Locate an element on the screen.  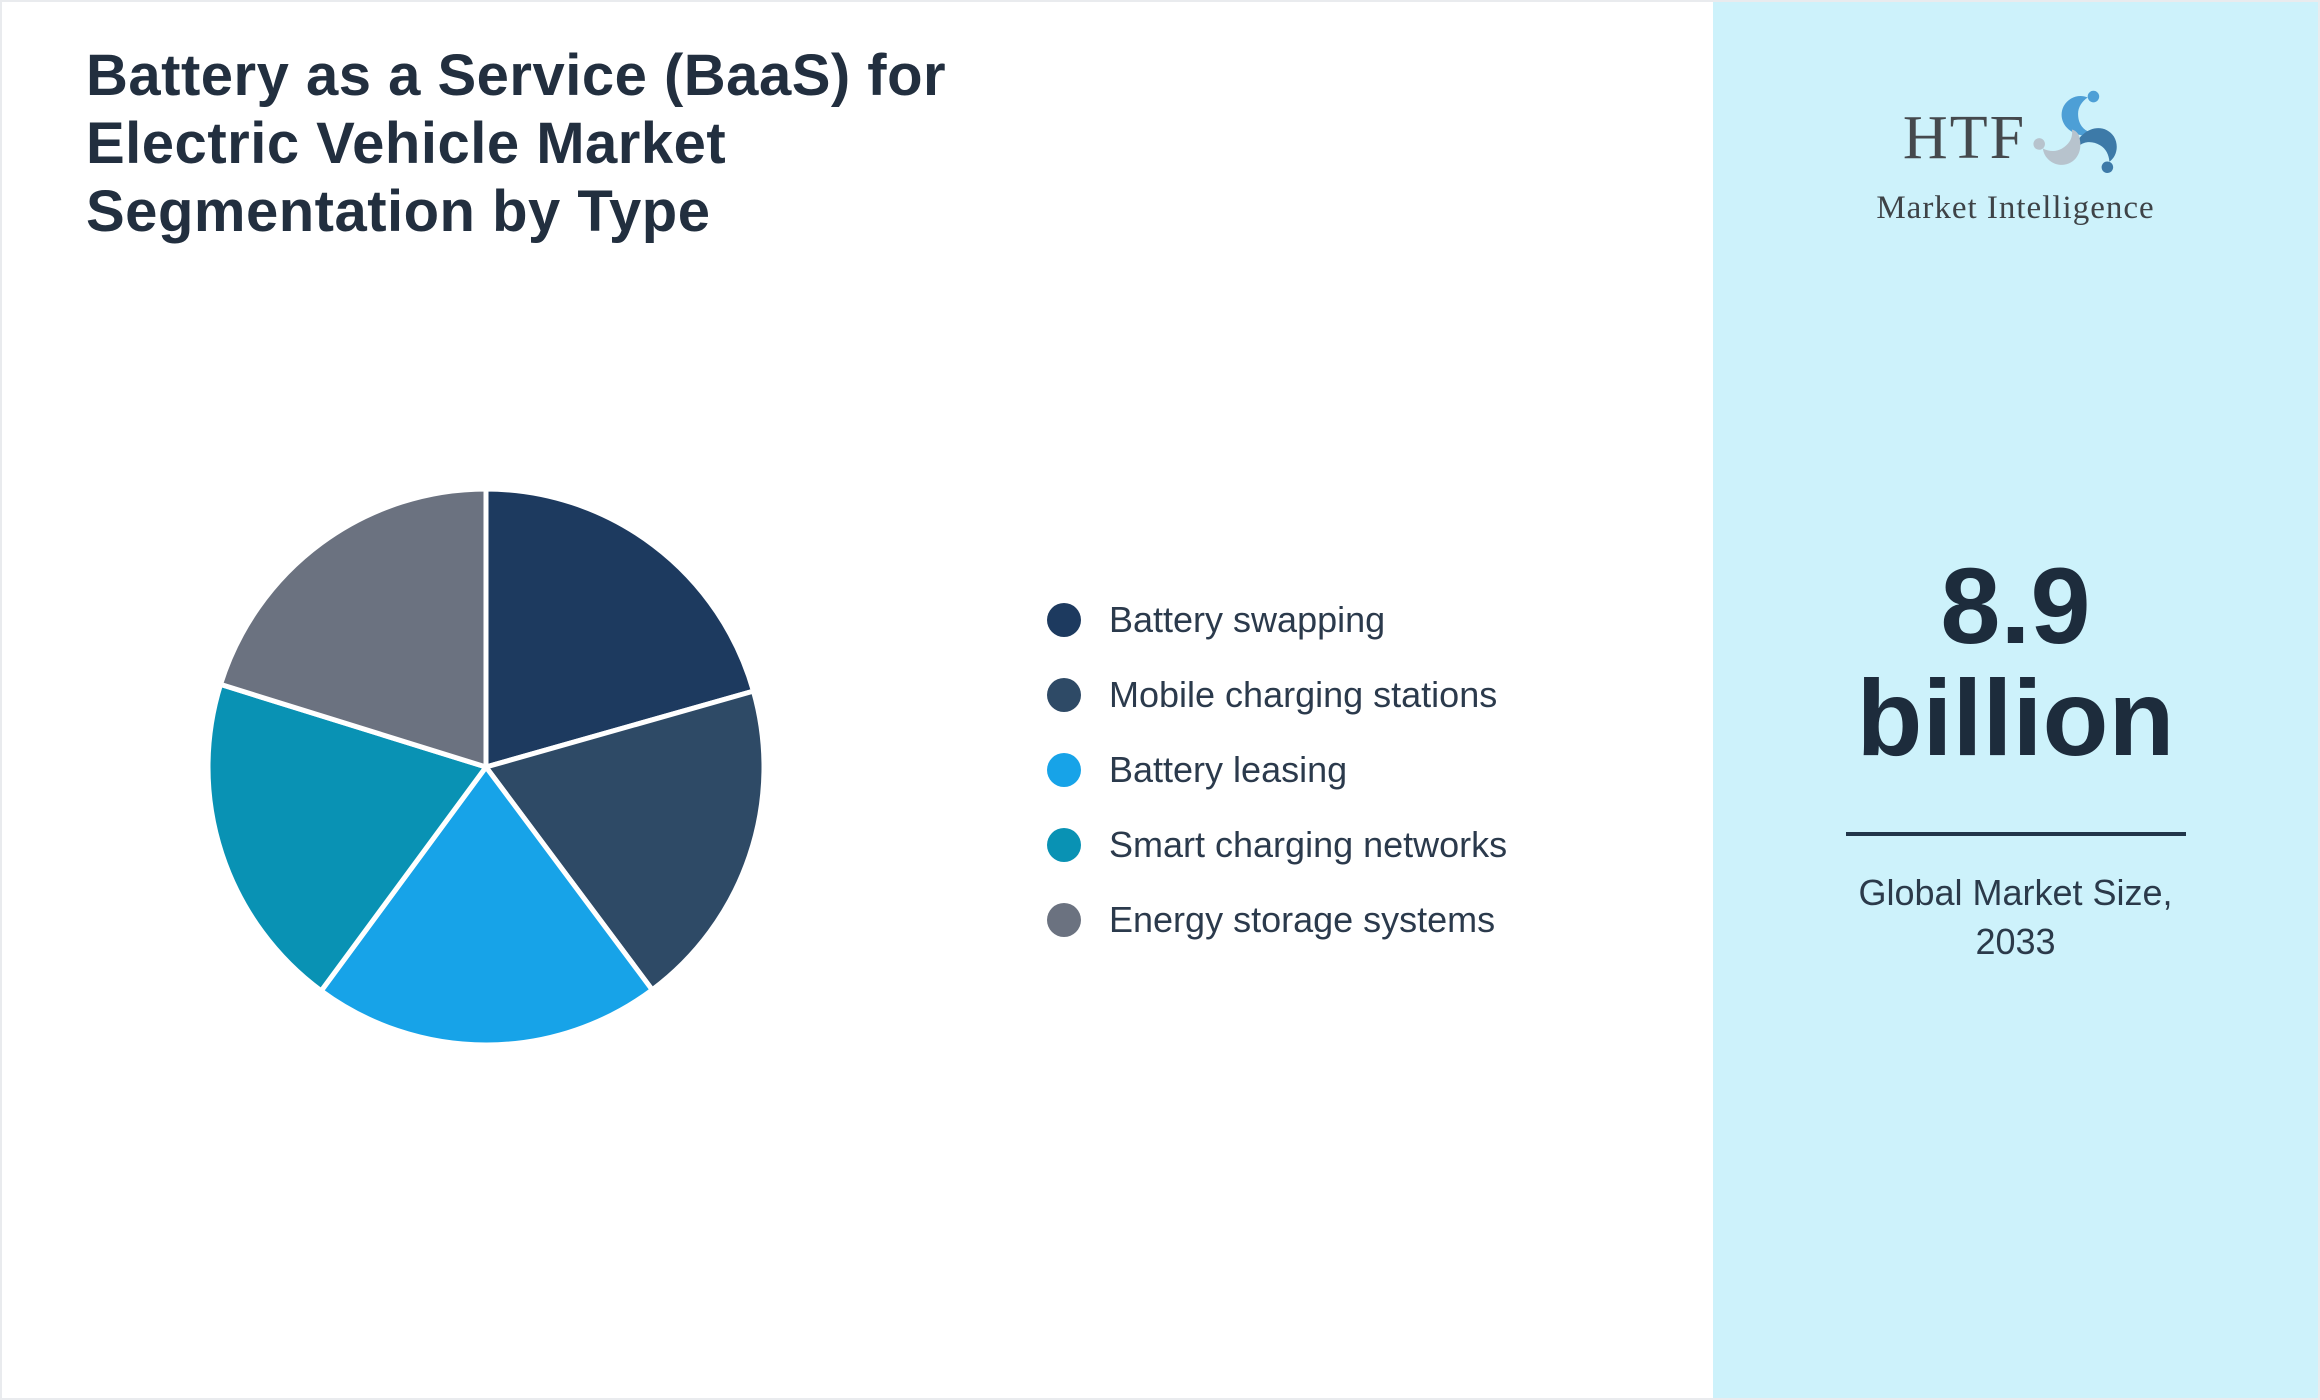
pie-chart is located at coordinates (486, 767).